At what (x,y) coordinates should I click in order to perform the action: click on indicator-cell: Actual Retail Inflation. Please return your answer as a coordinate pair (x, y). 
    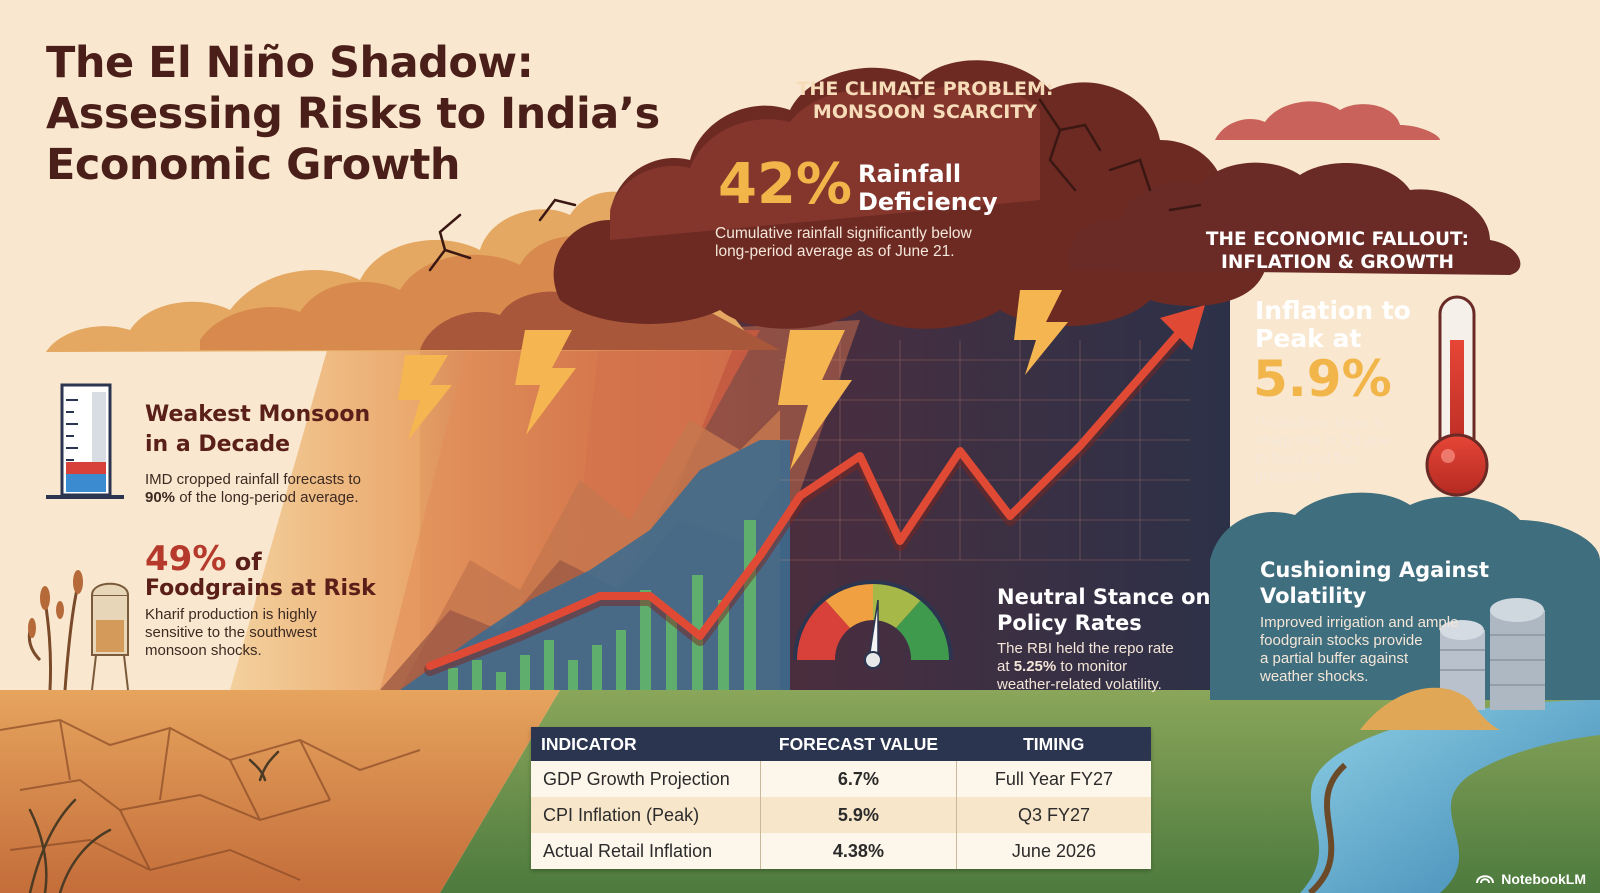
    Looking at the image, I should click on (646, 851).